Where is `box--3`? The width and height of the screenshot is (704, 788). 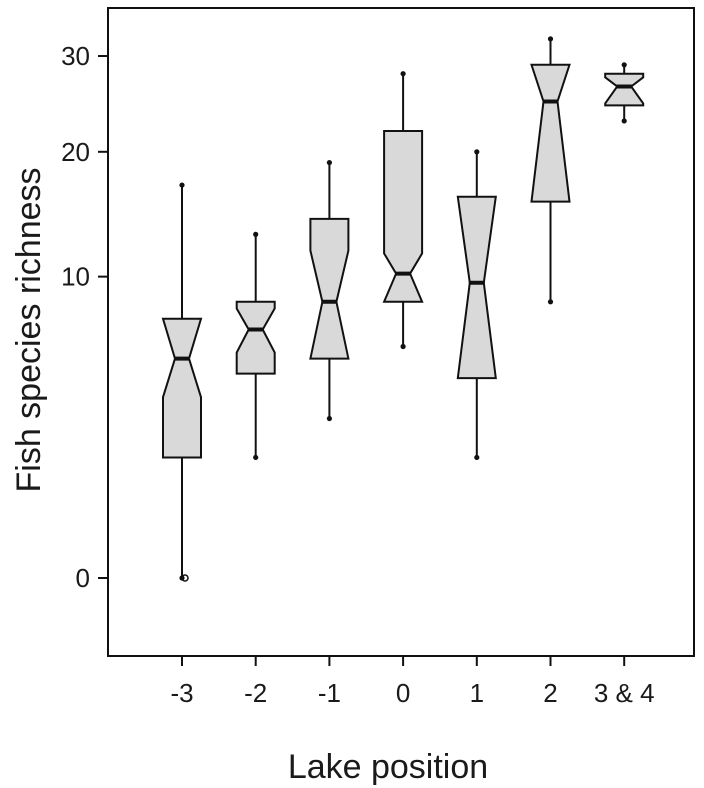 box--3 is located at coordinates (182, 381).